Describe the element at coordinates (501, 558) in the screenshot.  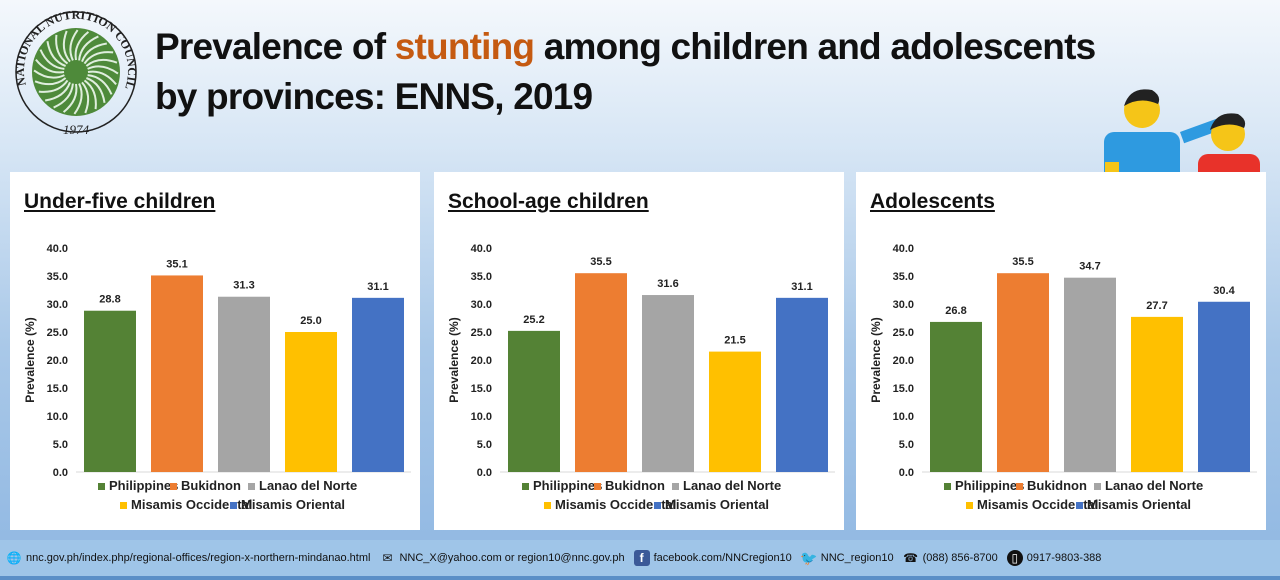
I see `email-link: ✉ NNC_X@yahoo.com or region10@nnc.gov.ph` at that location.